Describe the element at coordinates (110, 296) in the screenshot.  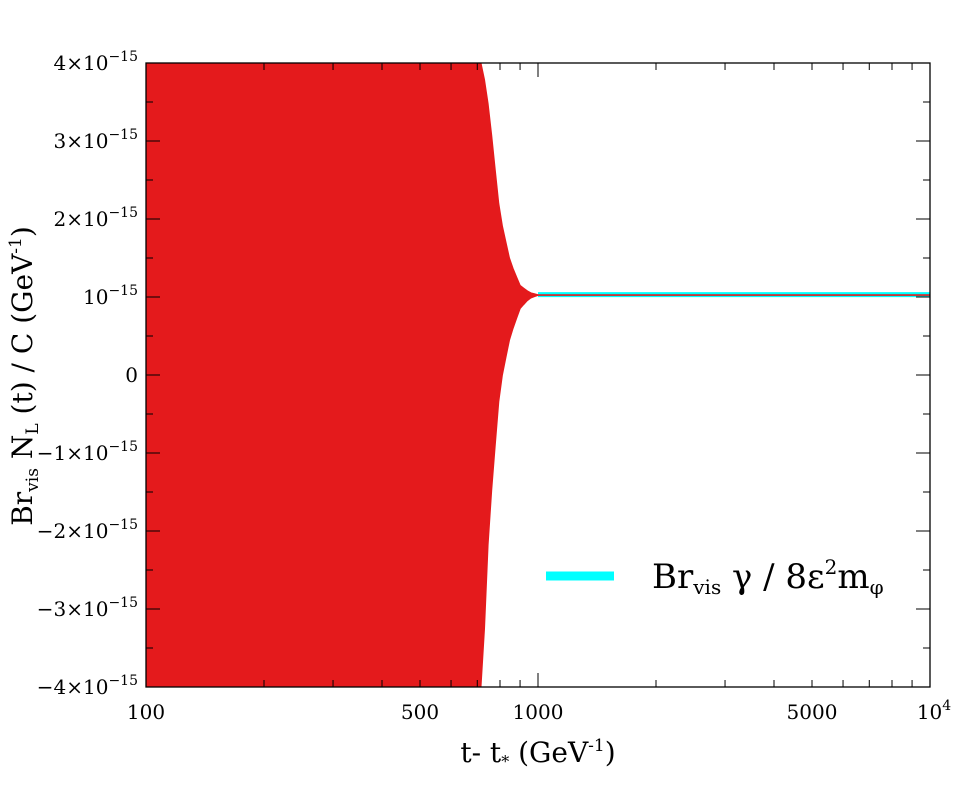
I see `y-tick-label: 10−15` at that location.